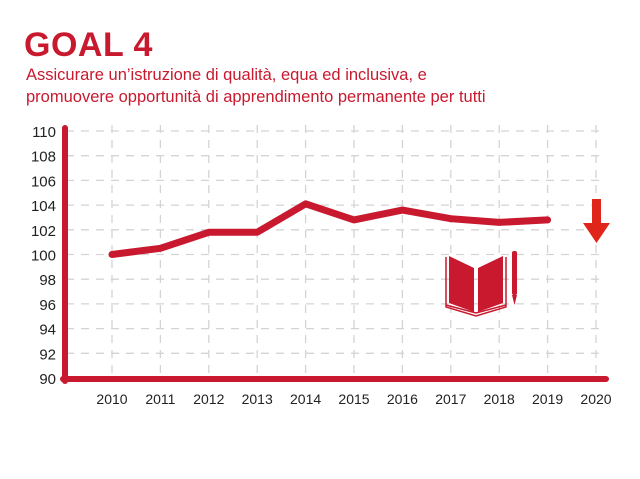 Image resolution: width=640 pixels, height=479 pixels. Describe the element at coordinates (47, 330) in the screenshot. I see `y-tick-label: 94` at that location.